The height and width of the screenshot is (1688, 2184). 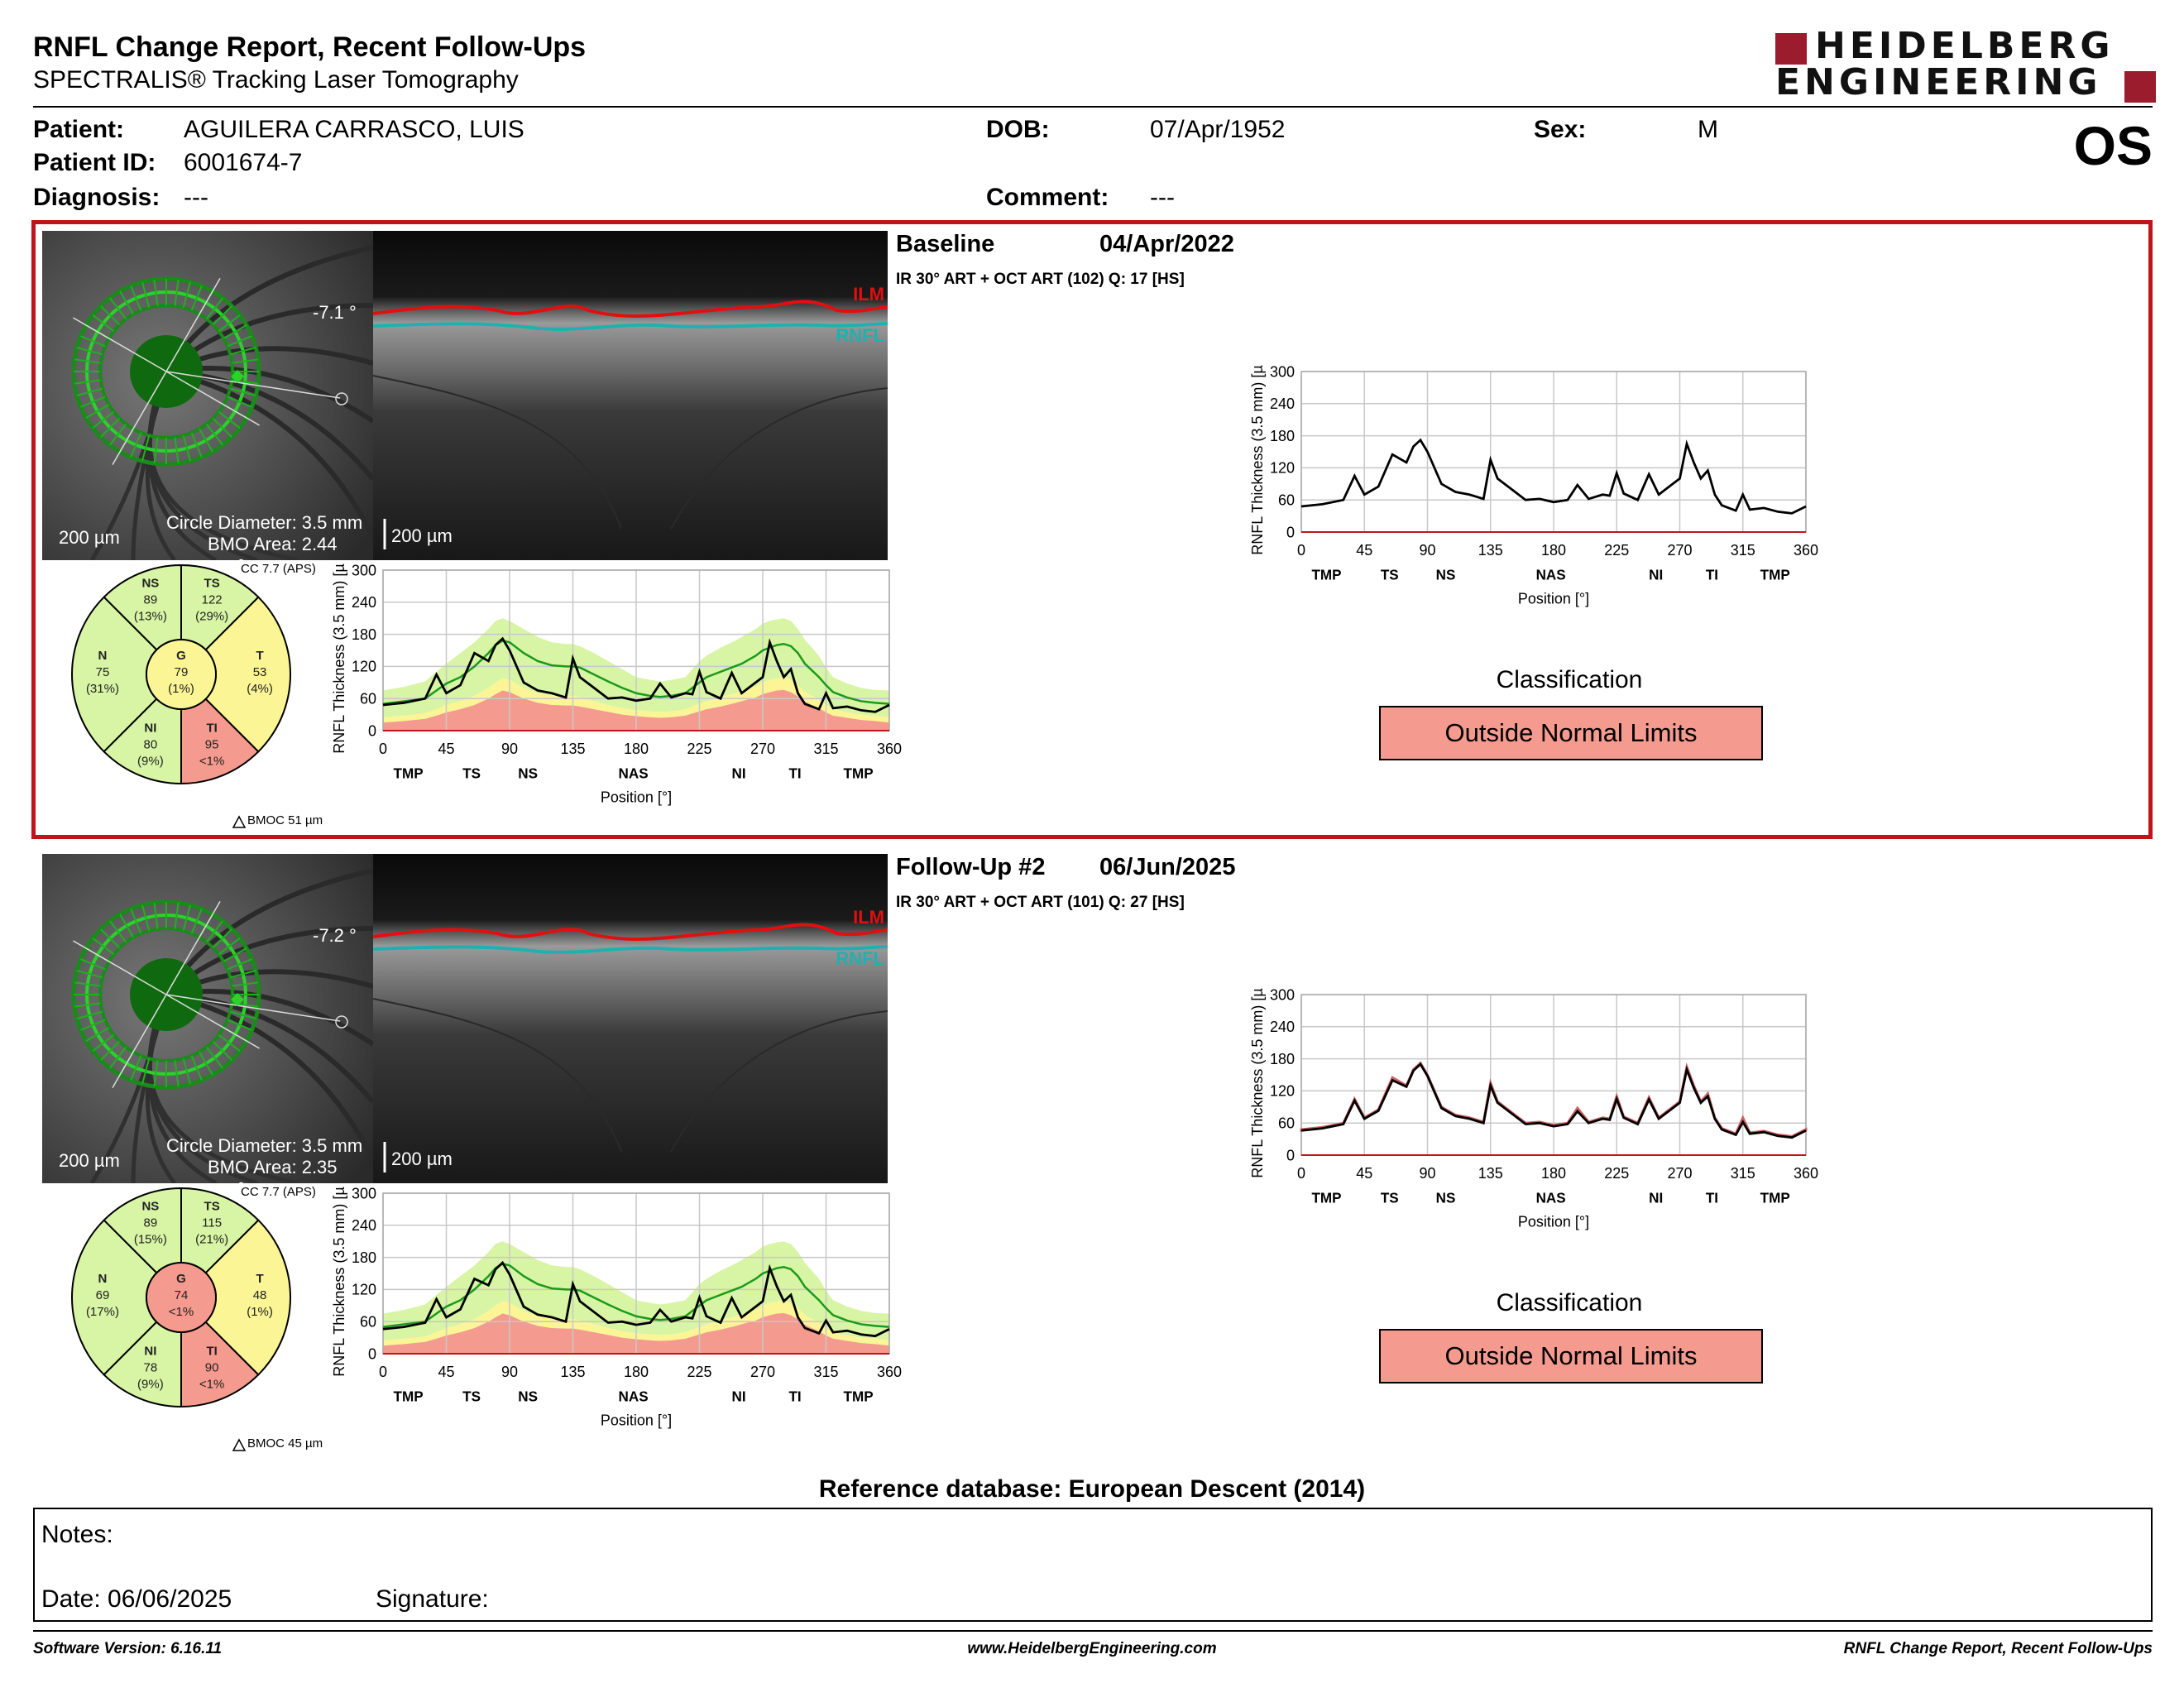 What do you see at coordinates (1282, 1027) in the screenshot?
I see `y-tick-label: 240` at bounding box center [1282, 1027].